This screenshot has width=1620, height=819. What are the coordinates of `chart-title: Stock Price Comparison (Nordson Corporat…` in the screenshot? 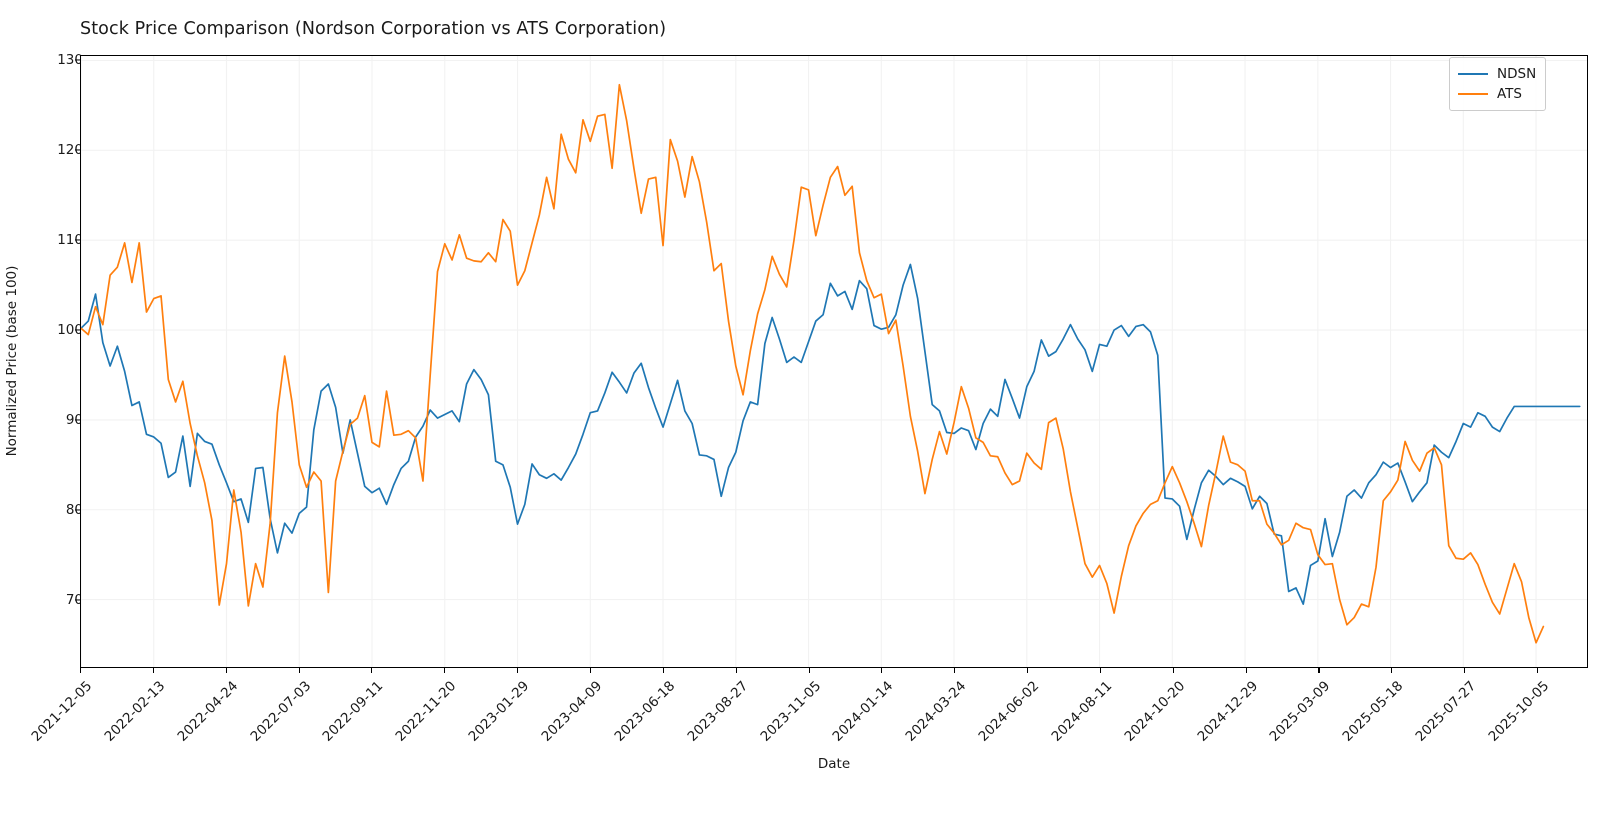 It's located at (373, 29).